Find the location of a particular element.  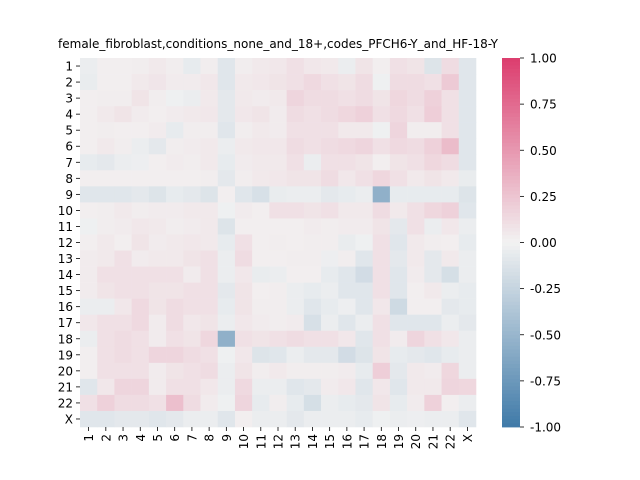

y-tick-label: 6 is located at coordinates (69, 147).